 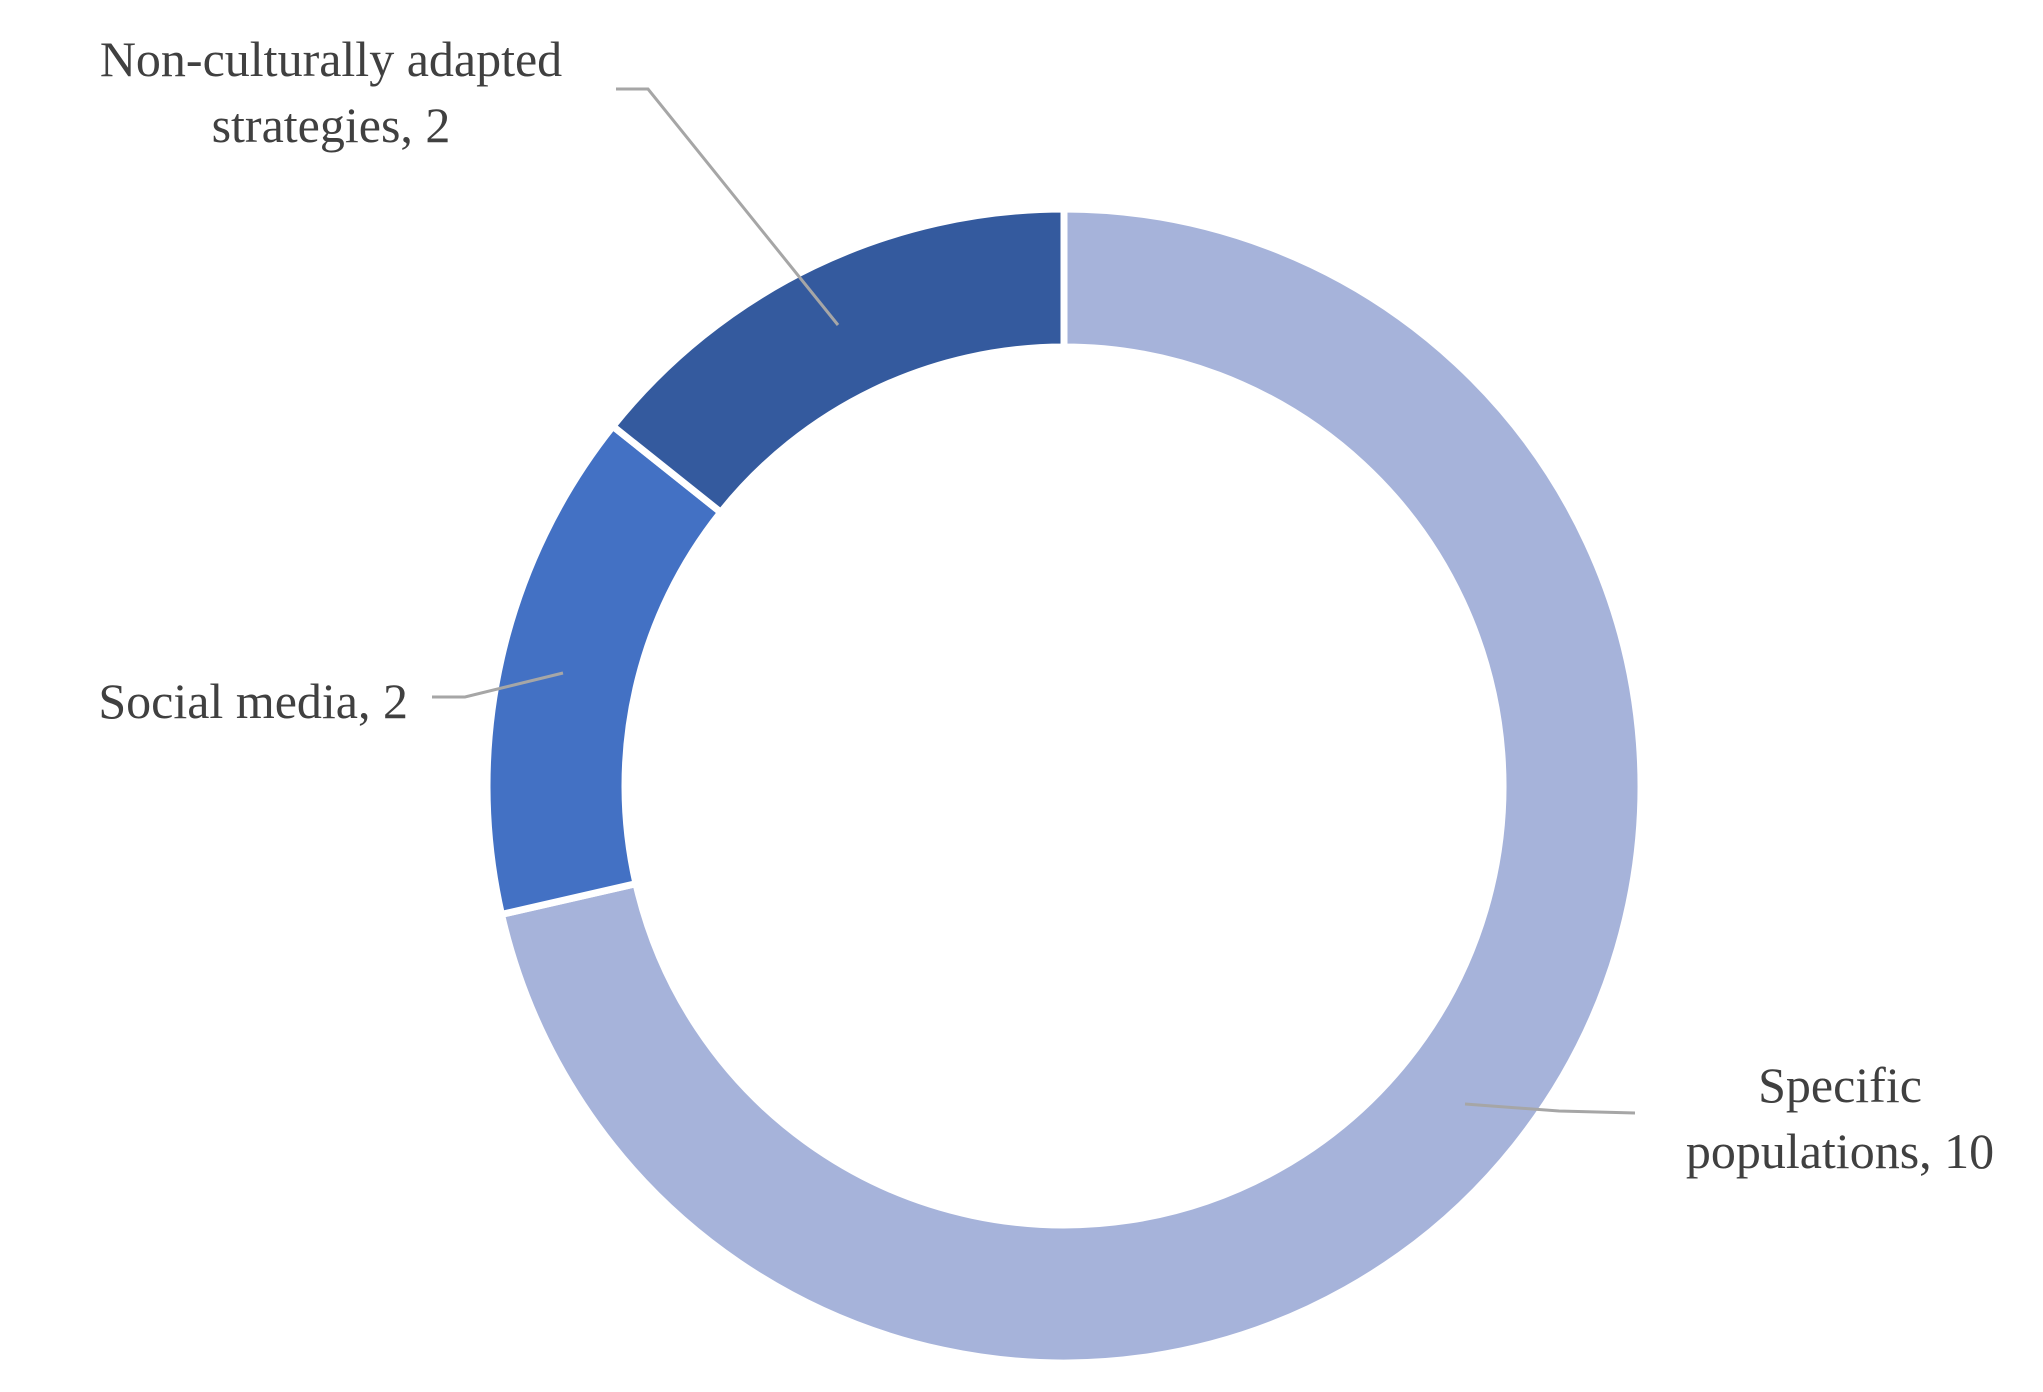 I want to click on donut-segment: Non-culturally adapted strategies, so click(x=837, y=361).